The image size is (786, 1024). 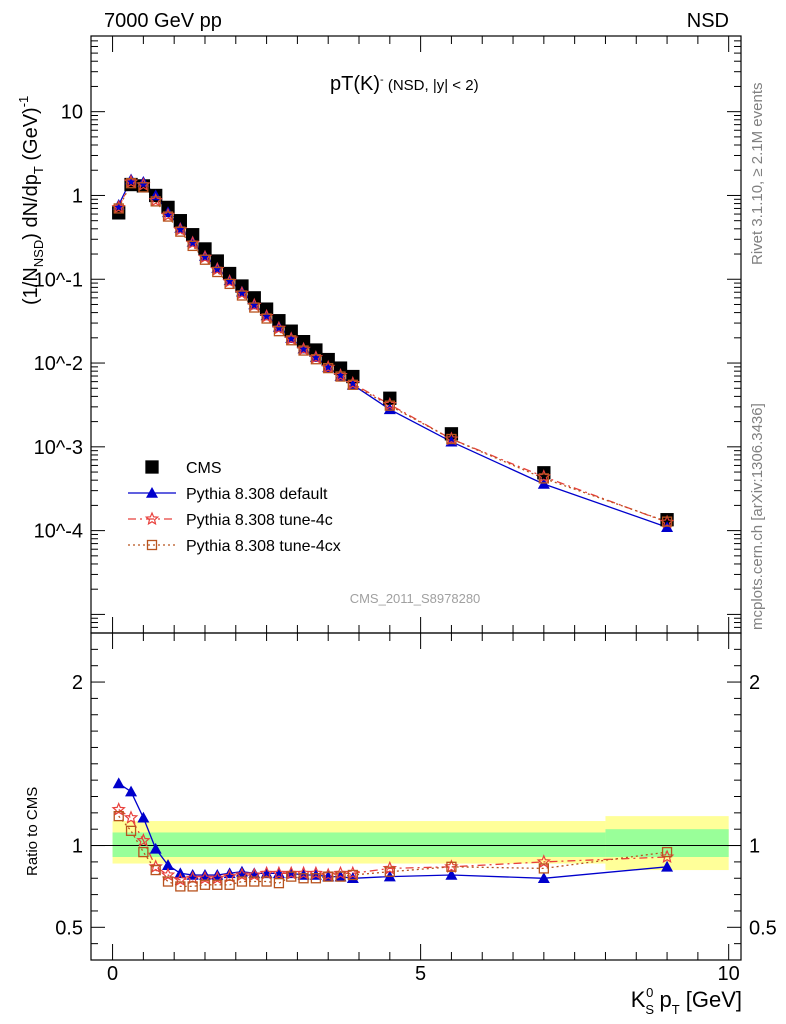 What do you see at coordinates (754, 683) in the screenshot?
I see `ratio-y-tick-label-right: 2` at bounding box center [754, 683].